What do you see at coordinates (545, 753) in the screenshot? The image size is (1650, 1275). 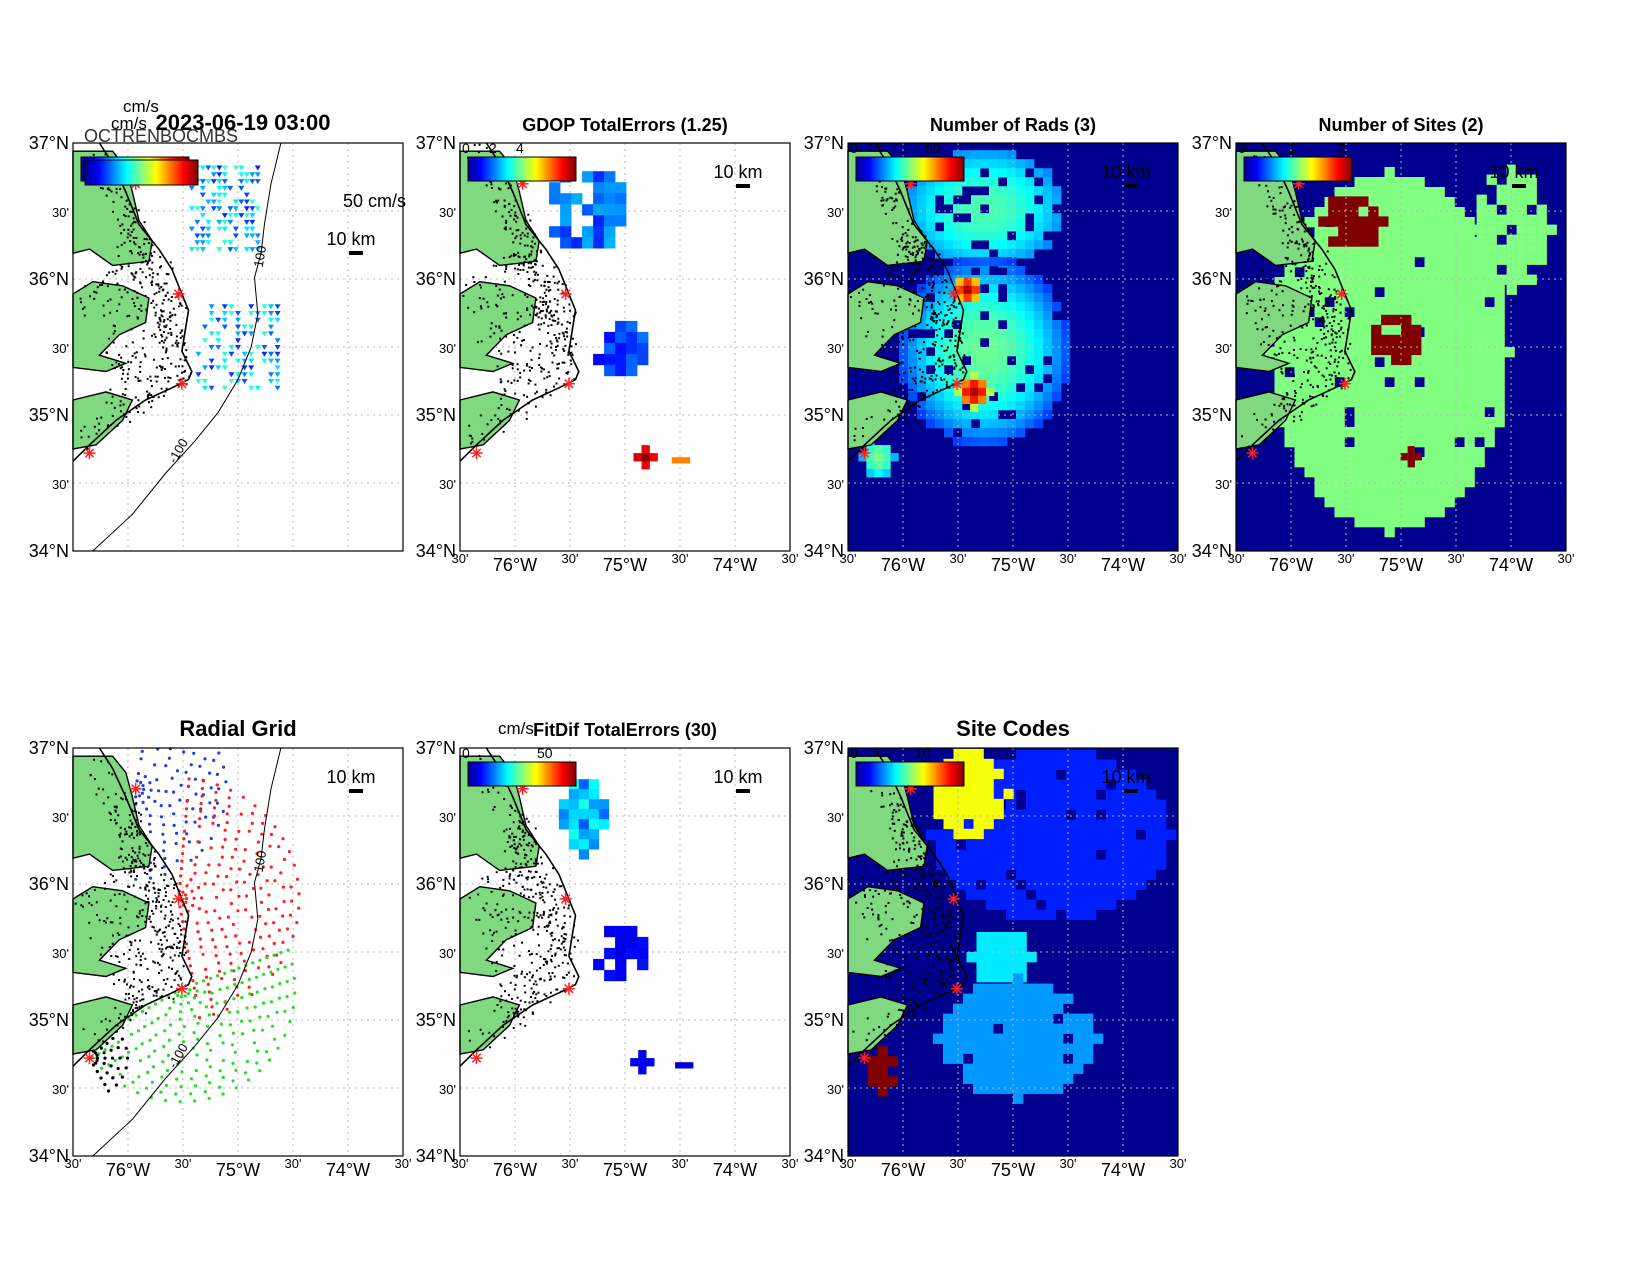 I see `colorbar-tick: 50` at bounding box center [545, 753].